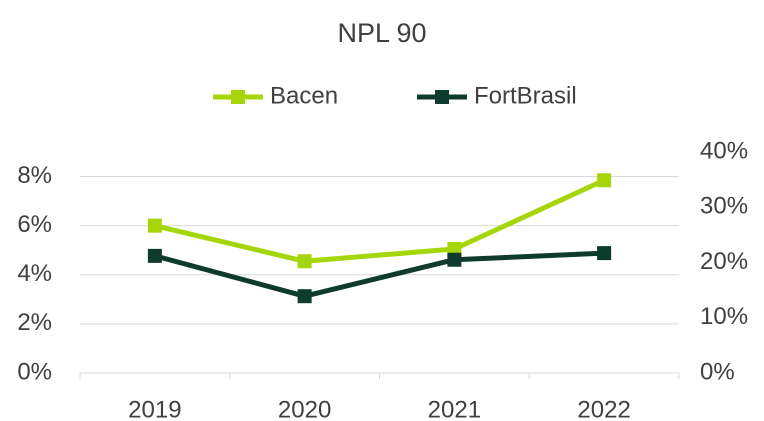  What do you see at coordinates (304, 408) in the screenshot?
I see `x-tick-label: 2020` at bounding box center [304, 408].